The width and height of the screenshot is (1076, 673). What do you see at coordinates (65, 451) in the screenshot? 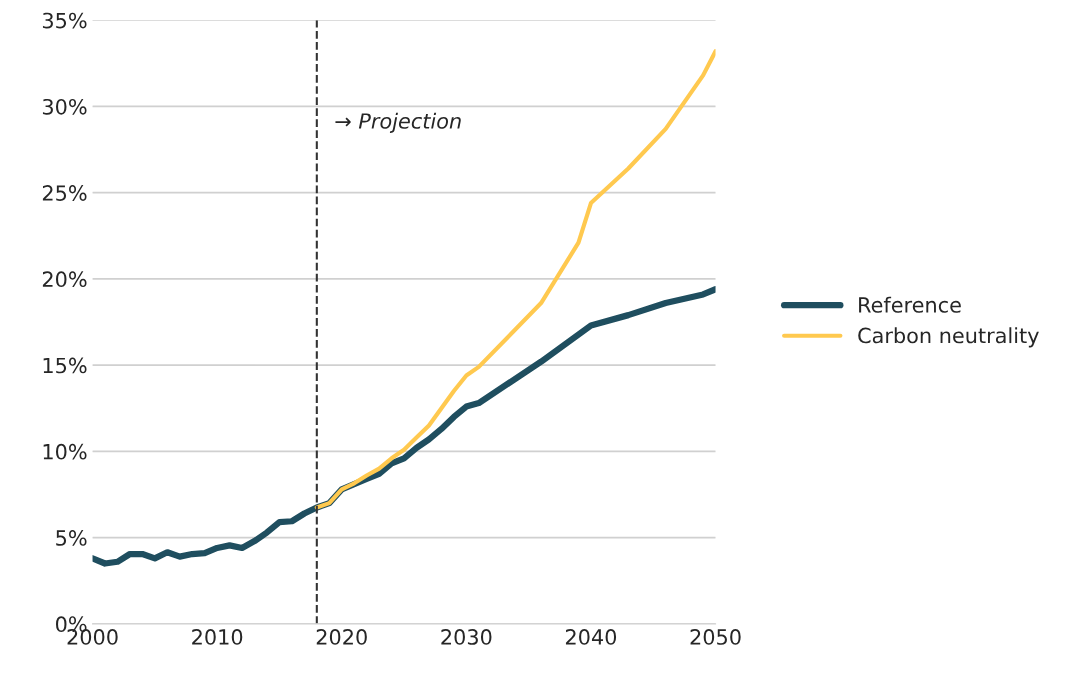
I see `y-tick-label: 10%` at bounding box center [65, 451].